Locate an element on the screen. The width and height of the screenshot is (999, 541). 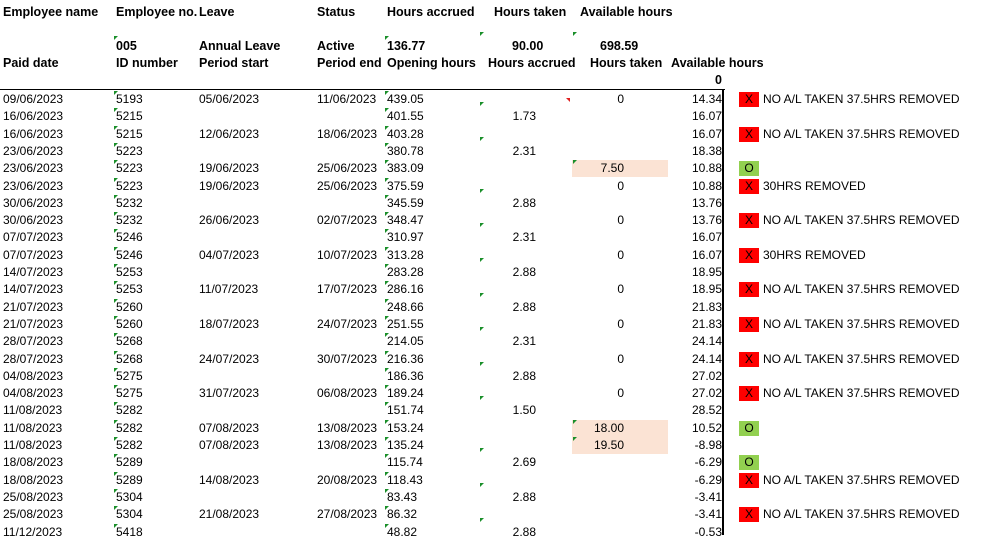
hours-taken-value: 90.00 is located at coordinates (528, 46).